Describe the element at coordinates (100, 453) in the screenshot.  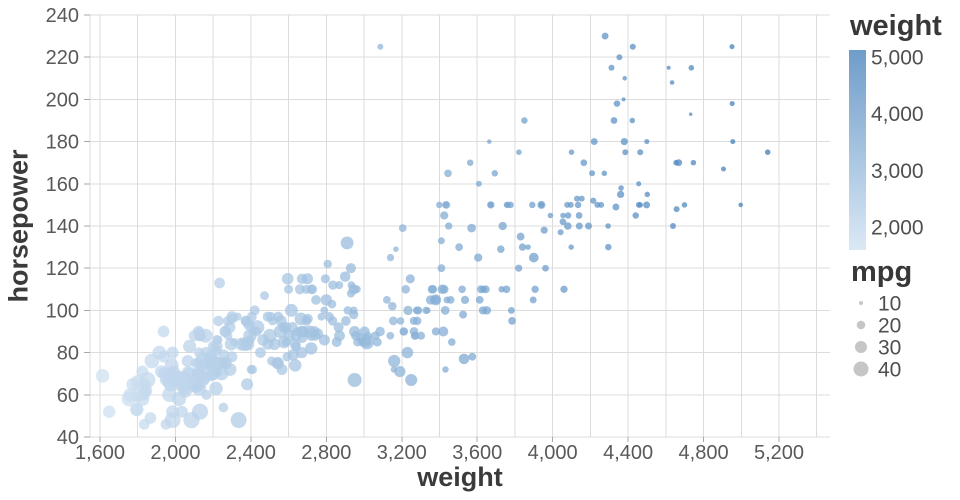
I see `x-tick-label: 1,600` at that location.